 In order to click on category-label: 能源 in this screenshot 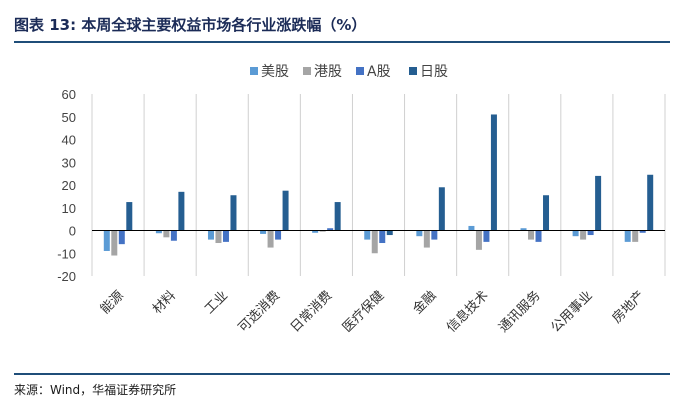, I will do `click(112, 302)`.